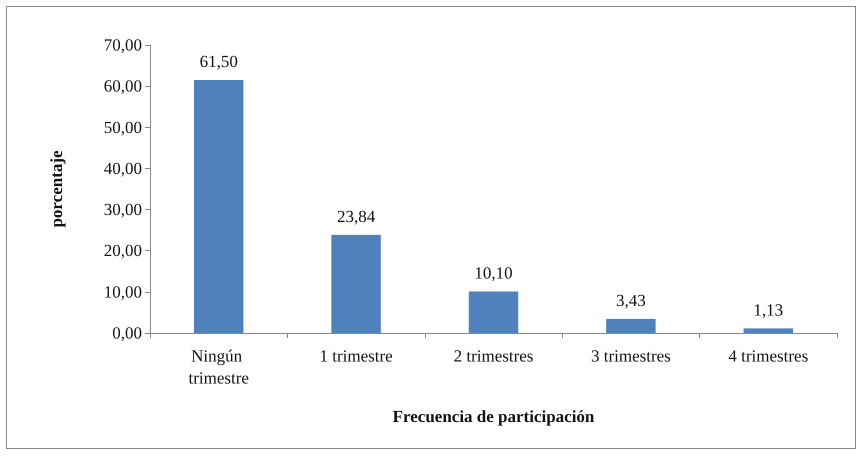 This screenshot has width=864, height=457. I want to click on y-tick-label: 40,00, so click(123, 168).